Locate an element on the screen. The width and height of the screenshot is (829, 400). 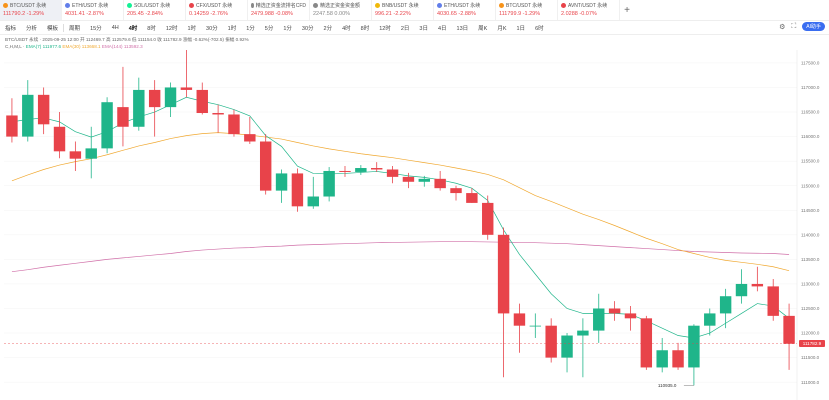
ticker-tab: CFX/USDT 永续 0.14259 -2.76% is located at coordinates (217, 10).